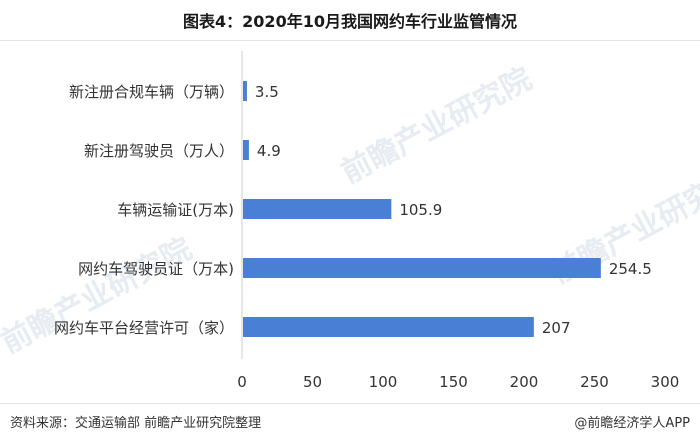 The image size is (700, 442). I want to click on data-label: 3.5, so click(267, 92).